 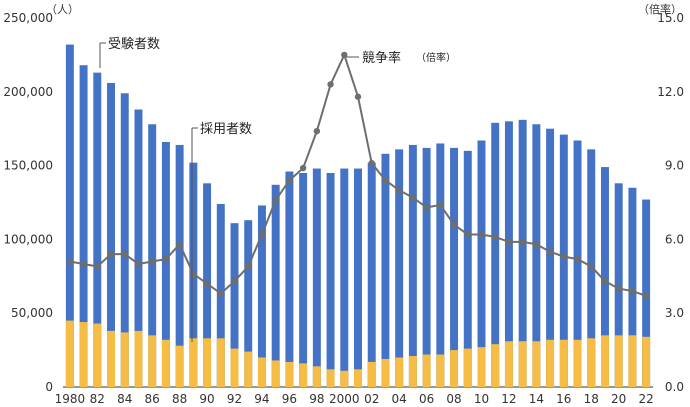 What do you see at coordinates (97, 399) in the screenshot?
I see `x-axis-tick-label: 82` at bounding box center [97, 399].